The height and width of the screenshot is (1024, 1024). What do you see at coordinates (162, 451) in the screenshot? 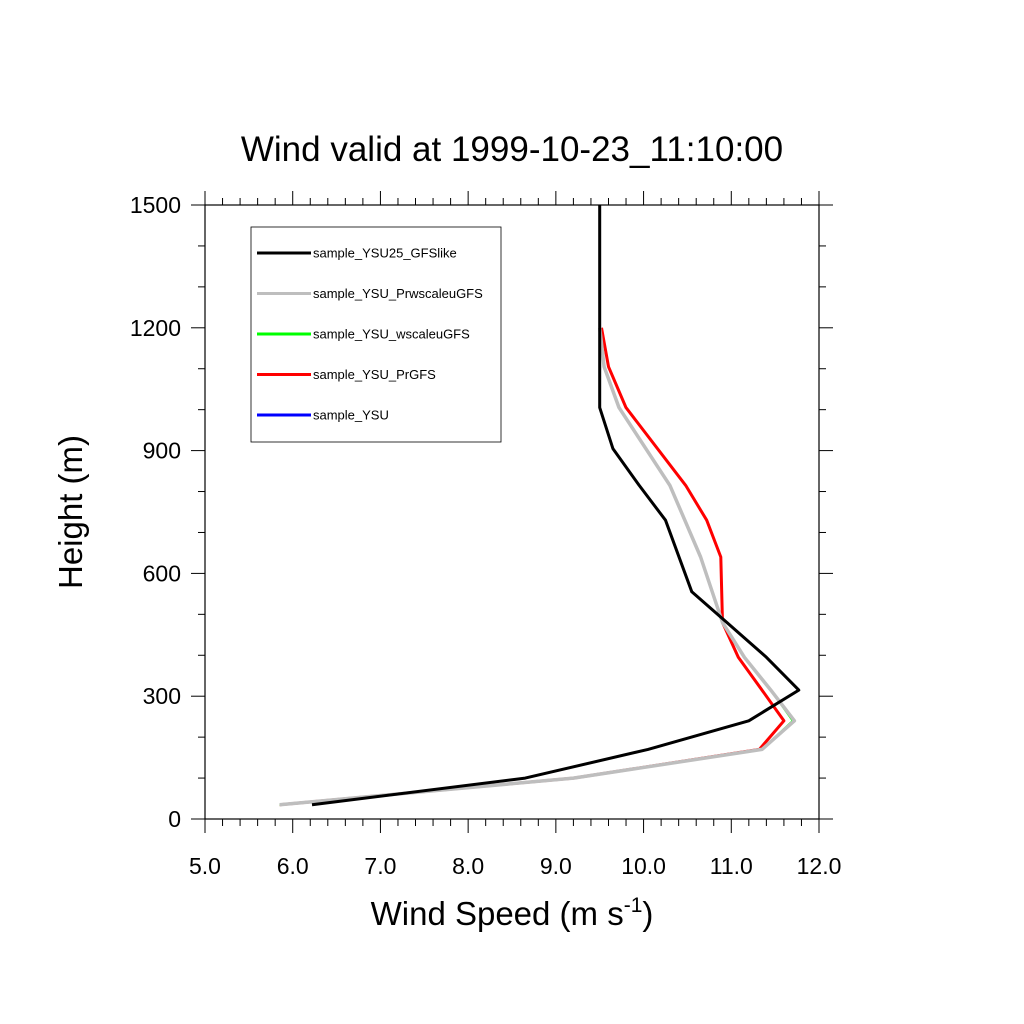
I see `y-tick-label: 900` at bounding box center [162, 451].